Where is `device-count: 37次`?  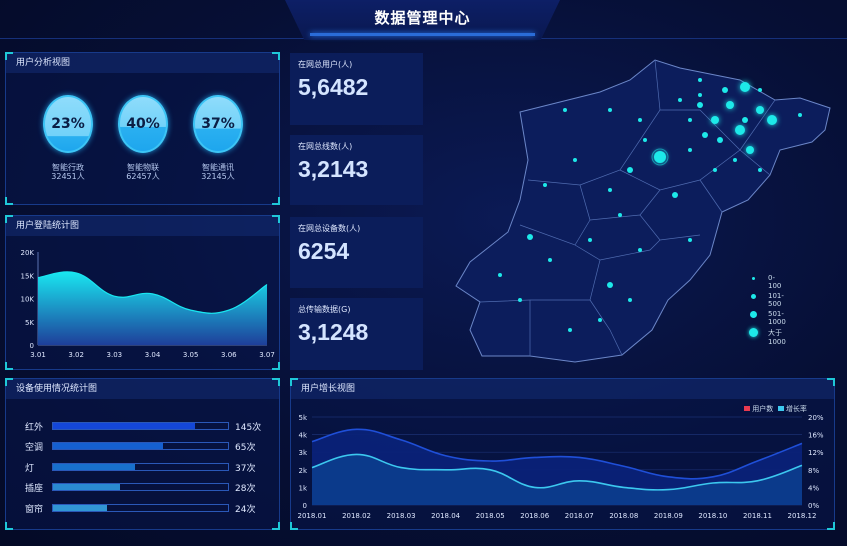 device-count: 37次 is located at coordinates (245, 469).